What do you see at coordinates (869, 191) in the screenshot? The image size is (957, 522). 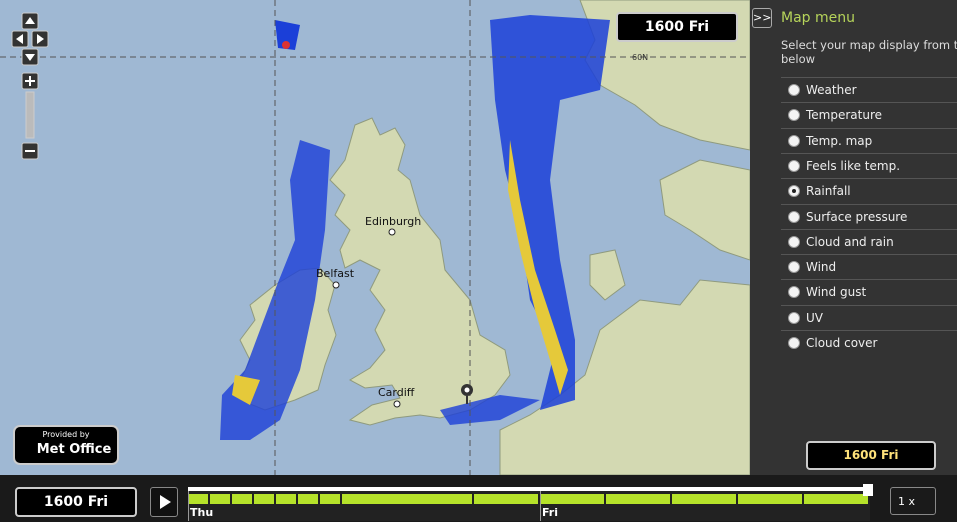 I see `menu-option: Rainfall` at bounding box center [869, 191].